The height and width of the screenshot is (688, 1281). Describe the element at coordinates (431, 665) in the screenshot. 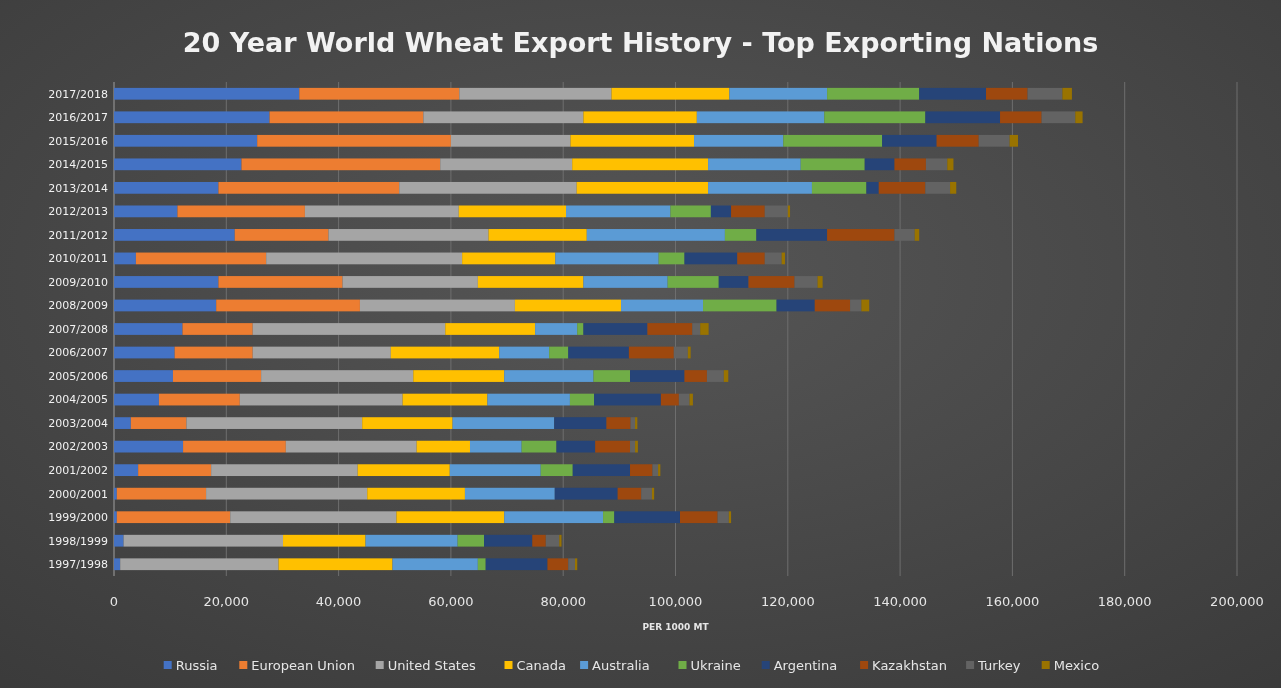

I see `legend-label: United States` at that location.